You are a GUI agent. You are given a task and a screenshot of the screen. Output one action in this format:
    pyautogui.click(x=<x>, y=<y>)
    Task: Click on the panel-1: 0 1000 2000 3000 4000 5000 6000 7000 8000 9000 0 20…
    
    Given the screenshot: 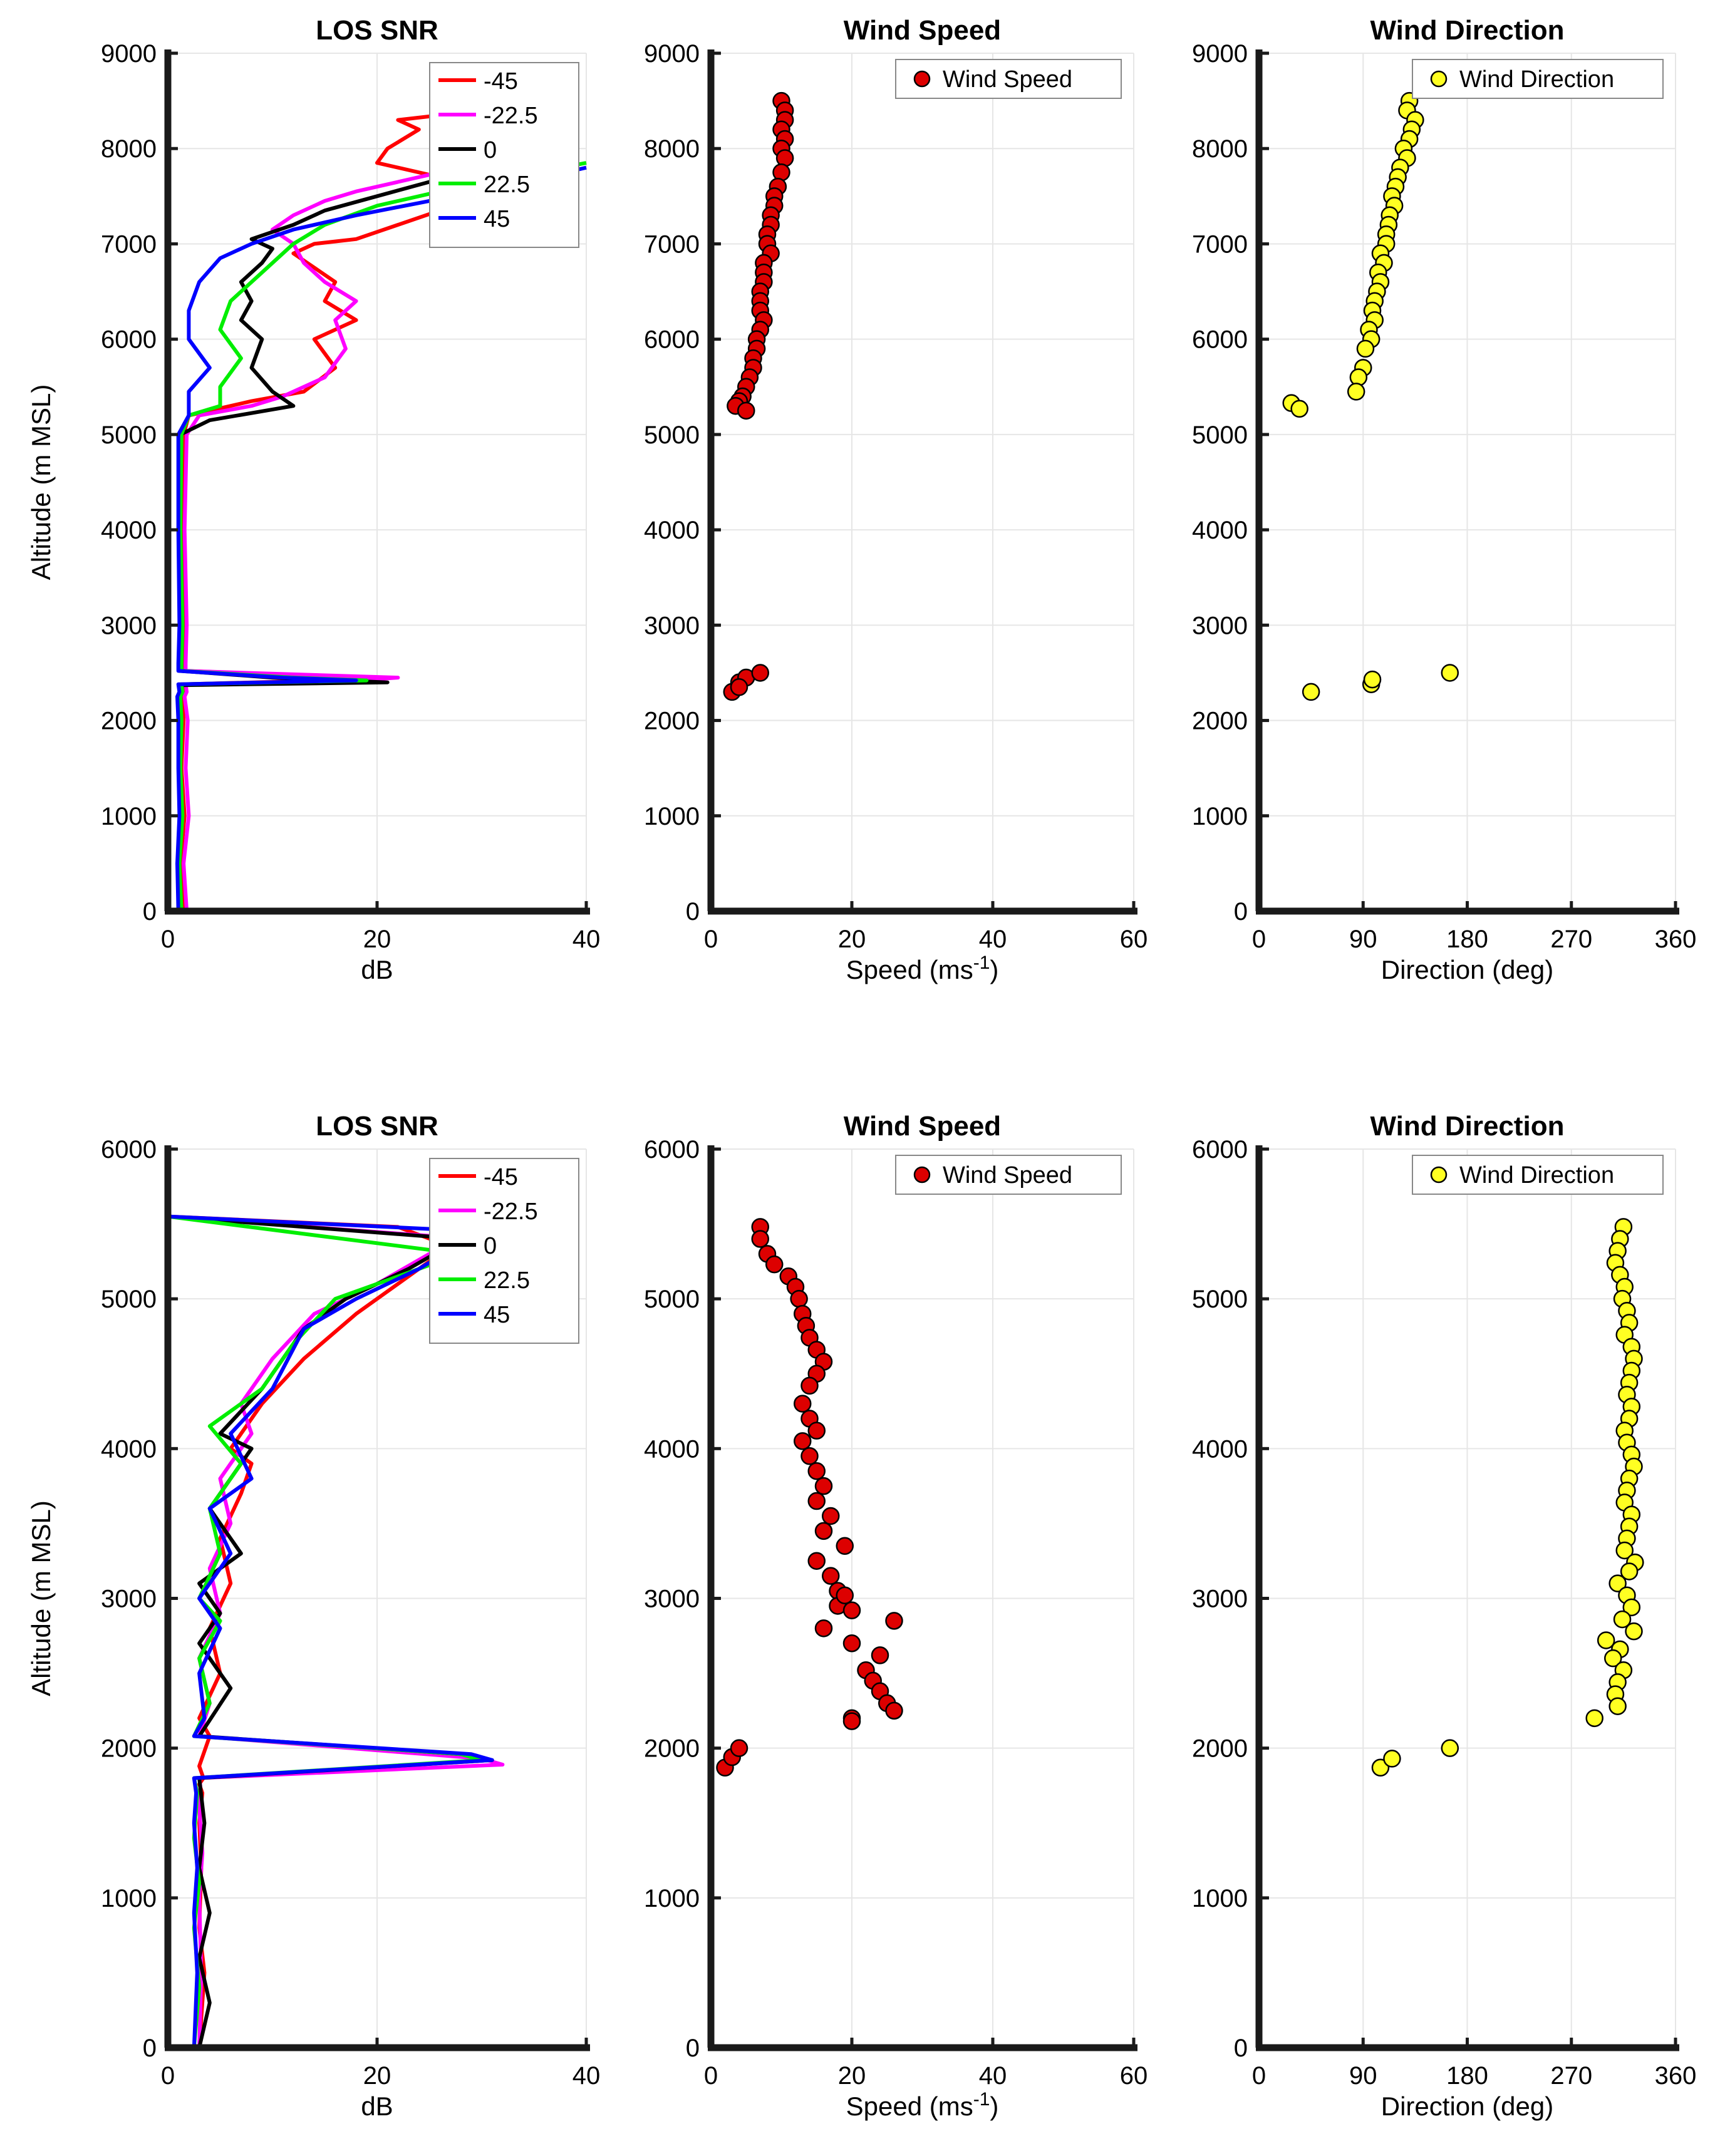 What is the action you would take?
    pyautogui.click(x=313, y=499)
    